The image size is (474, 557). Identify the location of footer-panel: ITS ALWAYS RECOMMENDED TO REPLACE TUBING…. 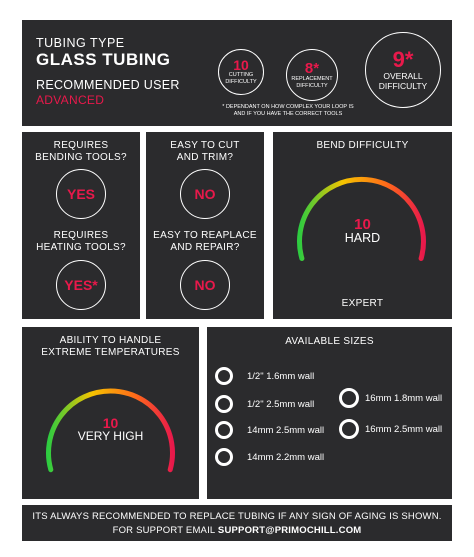
(237, 523).